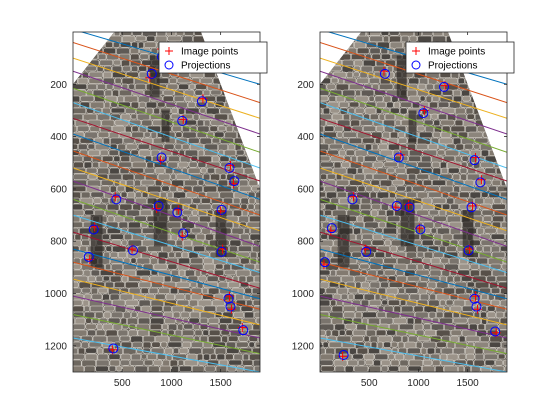  What do you see at coordinates (305, 189) in the screenshot?
I see `y-tick-label: 600` at bounding box center [305, 189].